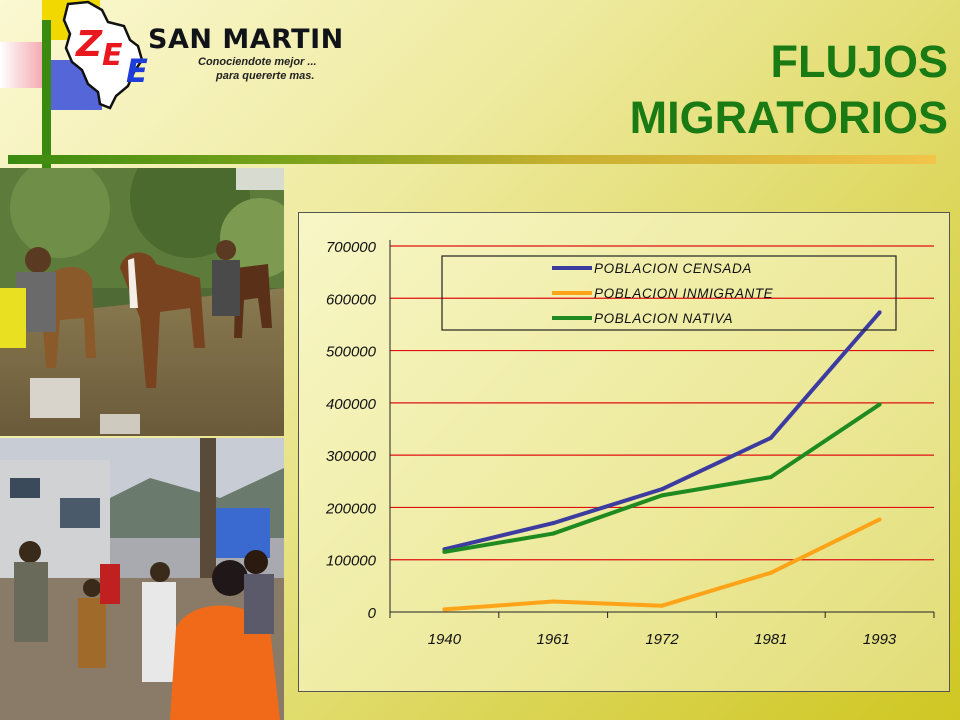 The image size is (960, 720). Describe the element at coordinates (89, 44) in the screenshot. I see `logo-letter-z: Z` at that location.